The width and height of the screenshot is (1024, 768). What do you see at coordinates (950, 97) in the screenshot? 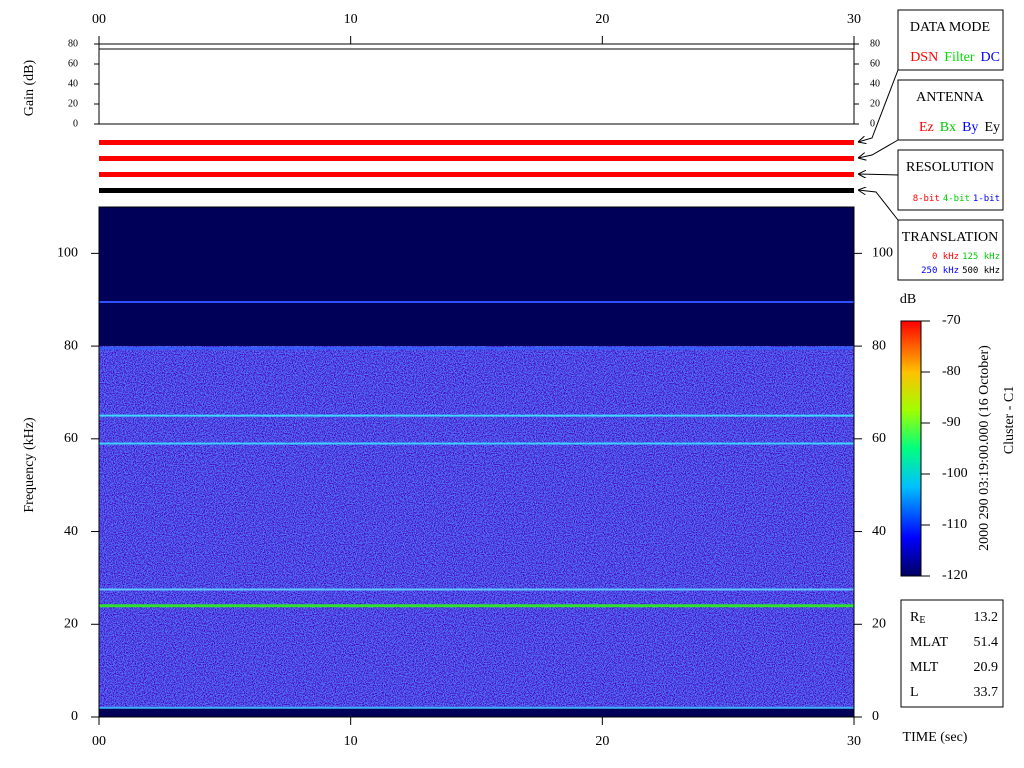
I see `legend-title: ANTENNA` at bounding box center [950, 97].